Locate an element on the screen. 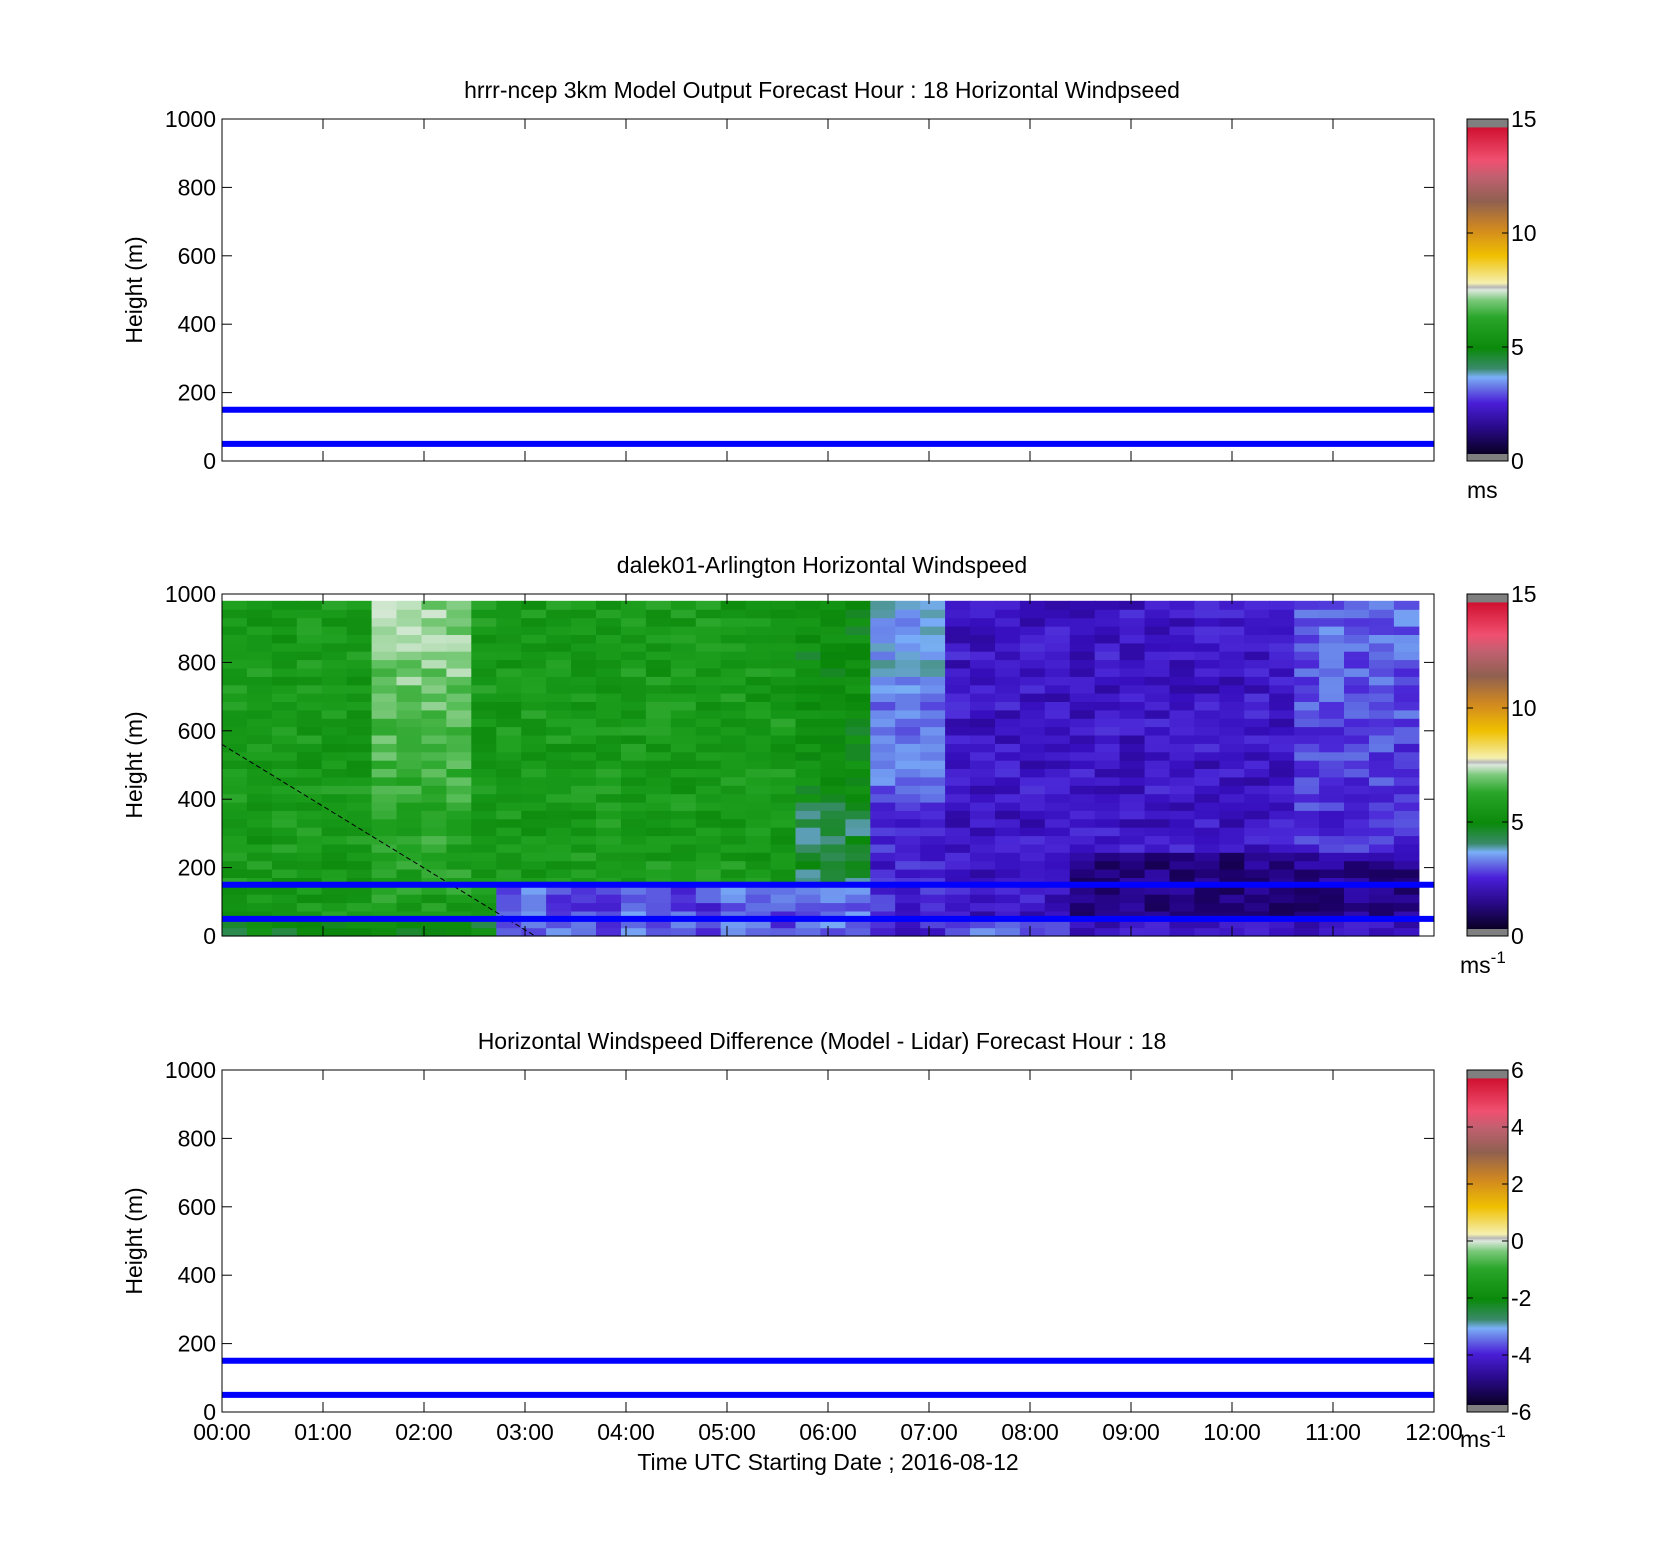 This screenshot has width=1680, height=1561. colorbar-unit-label: ms is located at coordinates (1482, 490).